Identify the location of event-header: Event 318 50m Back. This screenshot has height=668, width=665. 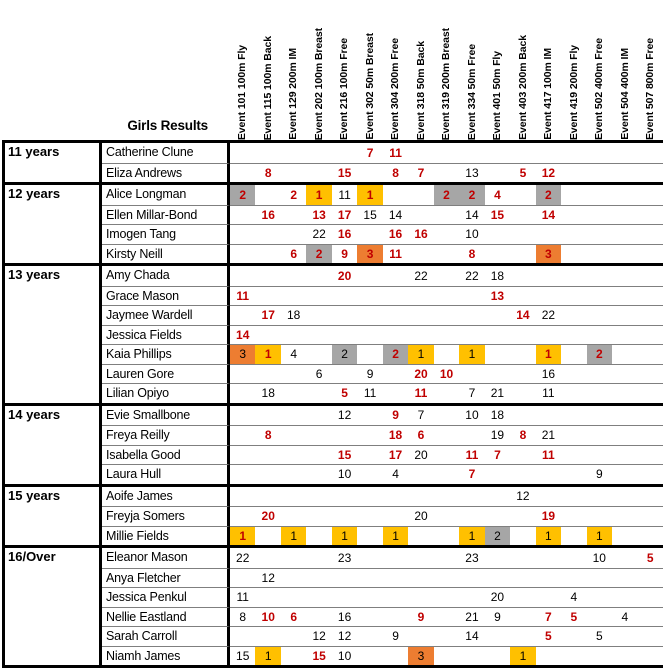
(420, 70).